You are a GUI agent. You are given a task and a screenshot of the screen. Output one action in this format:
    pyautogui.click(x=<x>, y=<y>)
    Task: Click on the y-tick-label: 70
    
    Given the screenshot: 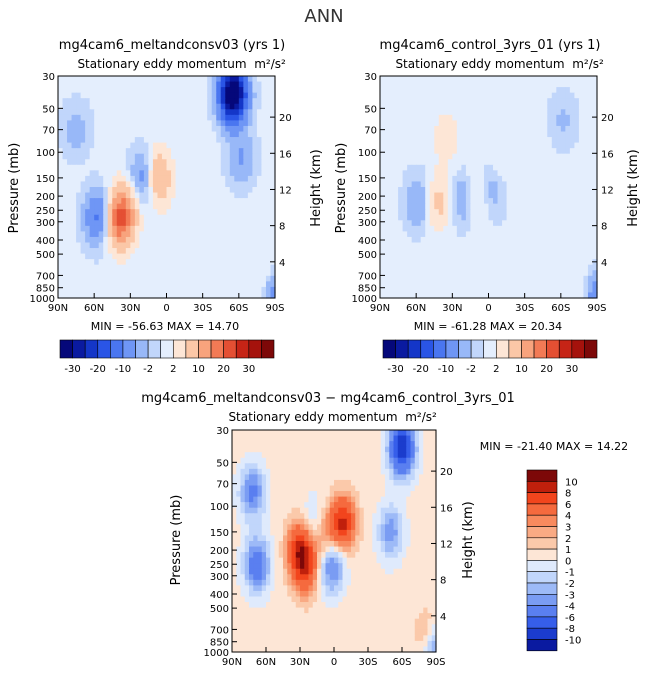 What is the action you would take?
    pyautogui.click(x=48, y=131)
    